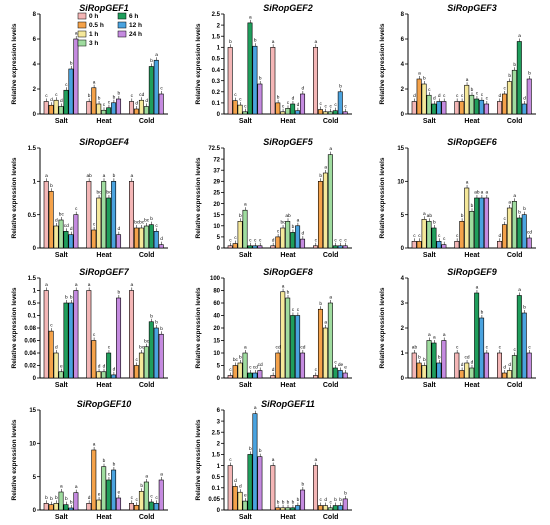  Describe the element at coordinates (216, 342) in the screenshot. I see `y-tick-label: 15` at that location.